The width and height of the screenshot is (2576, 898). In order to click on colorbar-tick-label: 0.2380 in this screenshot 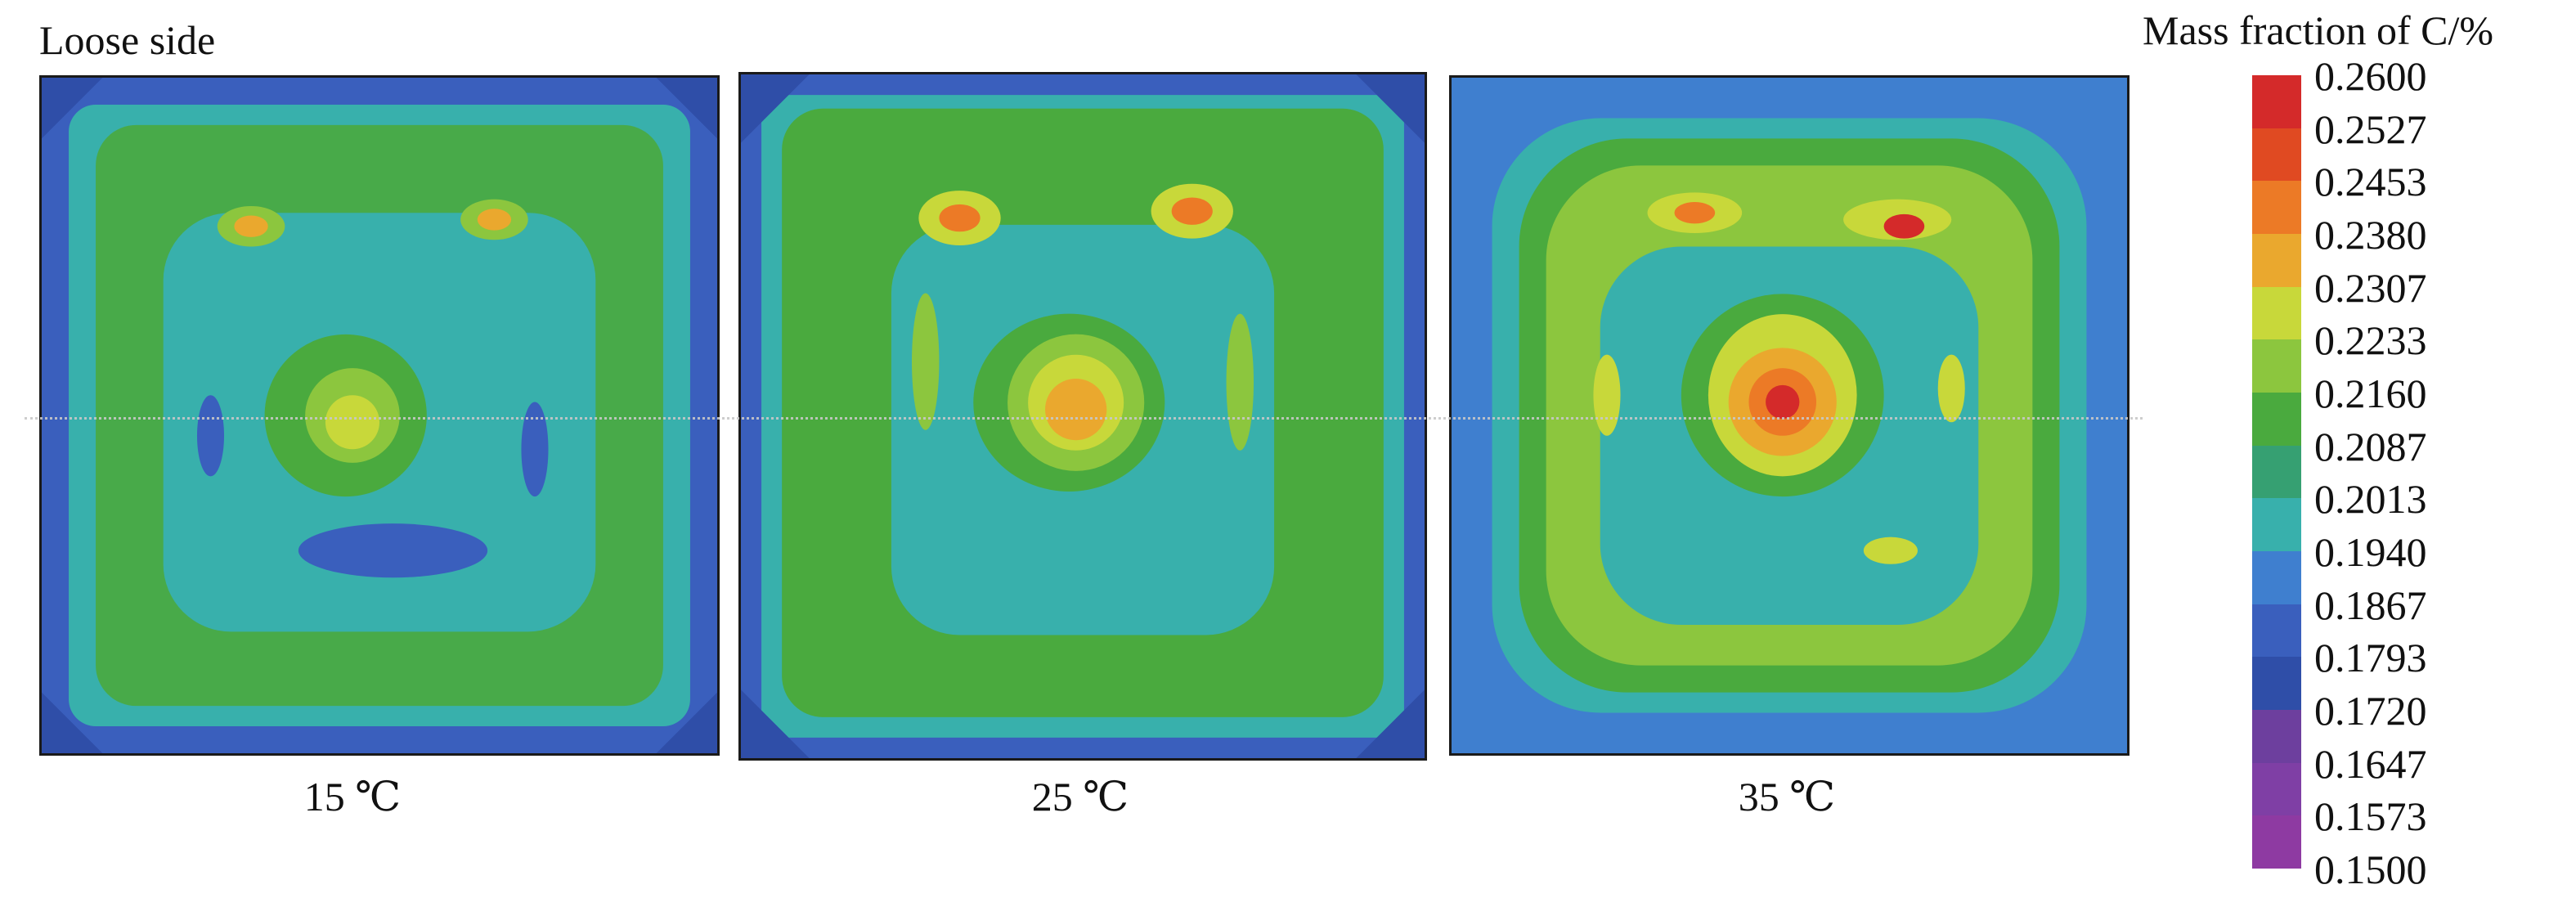, I will do `click(2371, 235)`.